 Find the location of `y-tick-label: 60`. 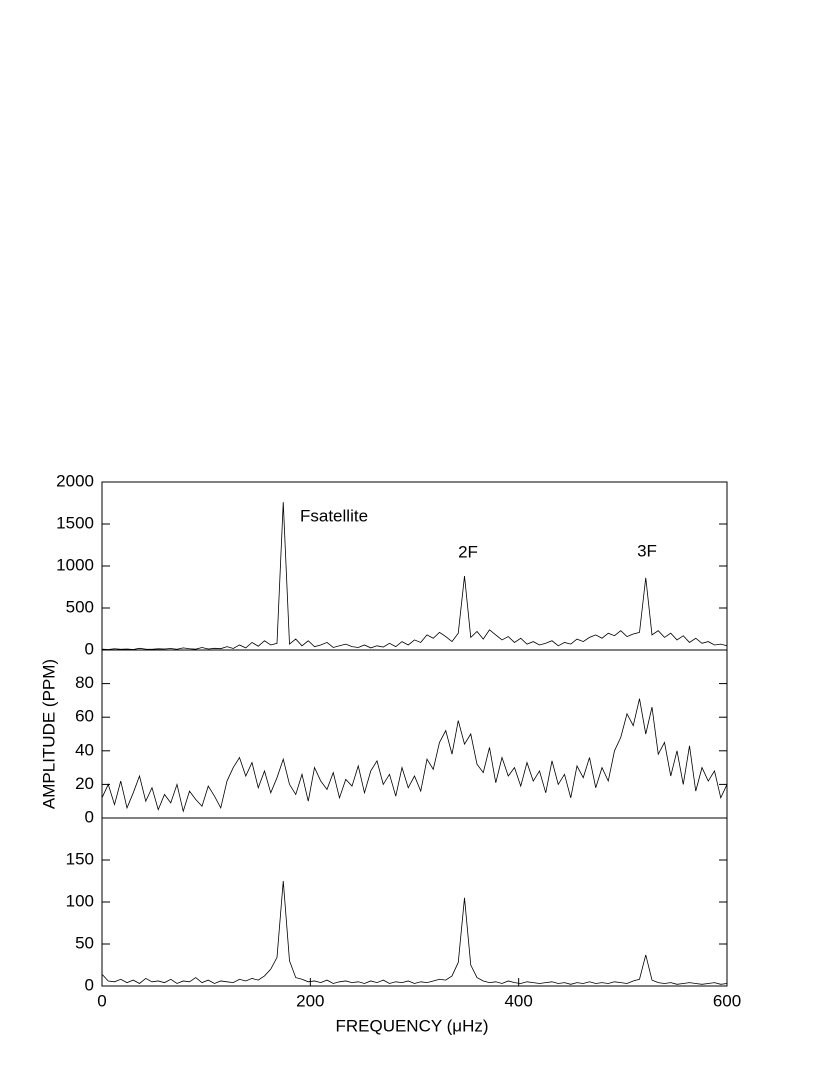

y-tick-label: 60 is located at coordinates (84, 716).